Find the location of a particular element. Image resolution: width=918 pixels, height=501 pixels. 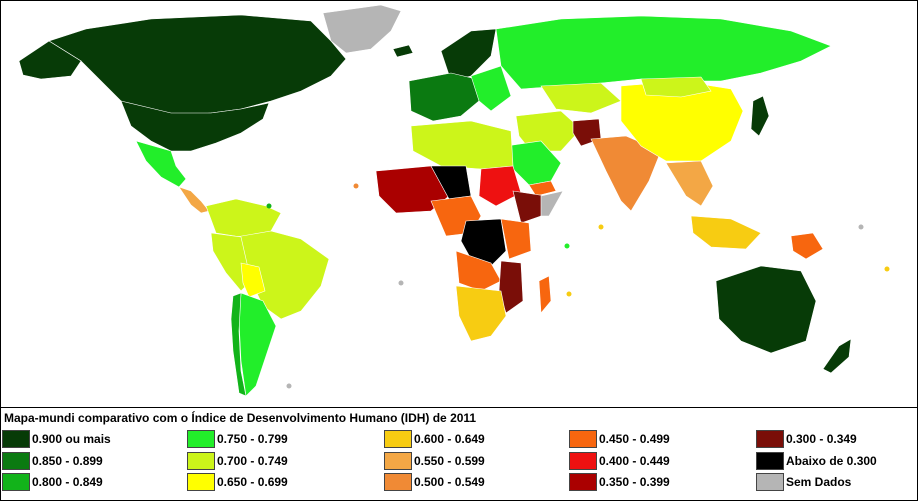

region-new-zealand is located at coordinates (837, 356).